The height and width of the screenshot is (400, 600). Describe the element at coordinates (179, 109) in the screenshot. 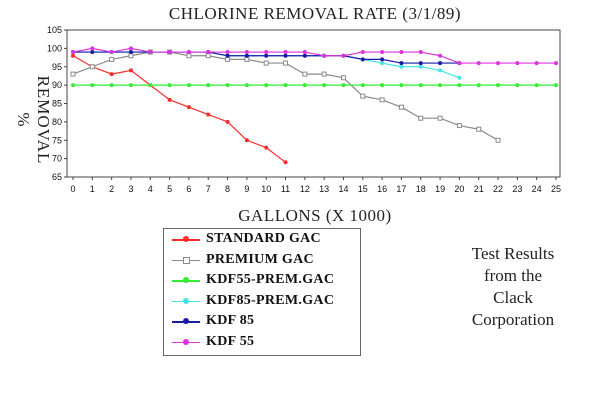

I see `series-line` at that location.